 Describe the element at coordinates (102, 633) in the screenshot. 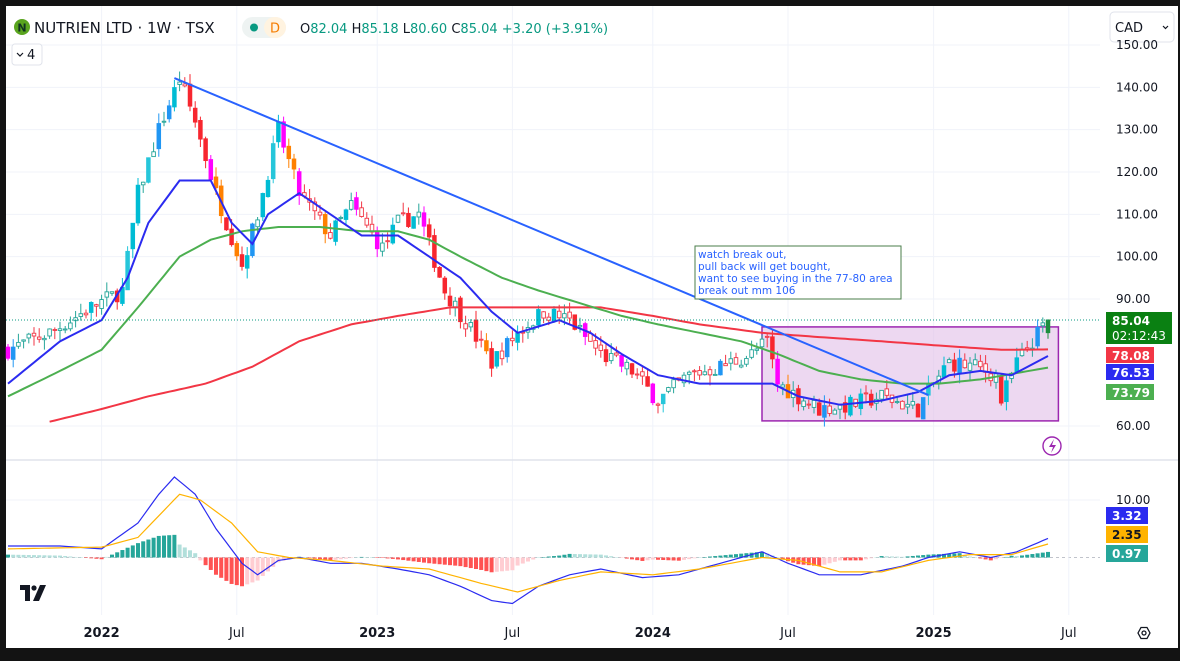

I see `time-tick-label: 2022` at that location.